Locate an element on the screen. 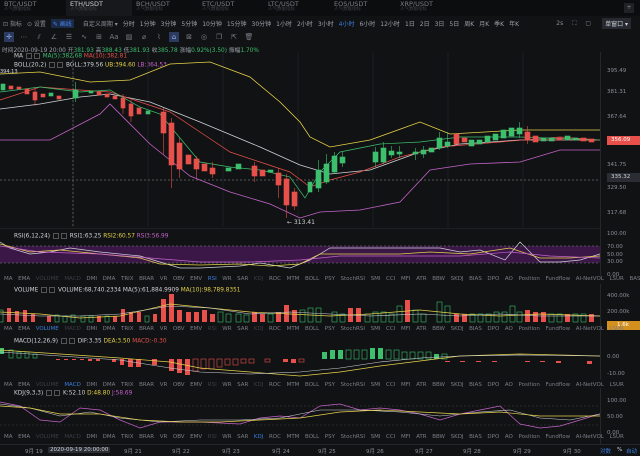  interval-week: 周K is located at coordinates (469, 24).